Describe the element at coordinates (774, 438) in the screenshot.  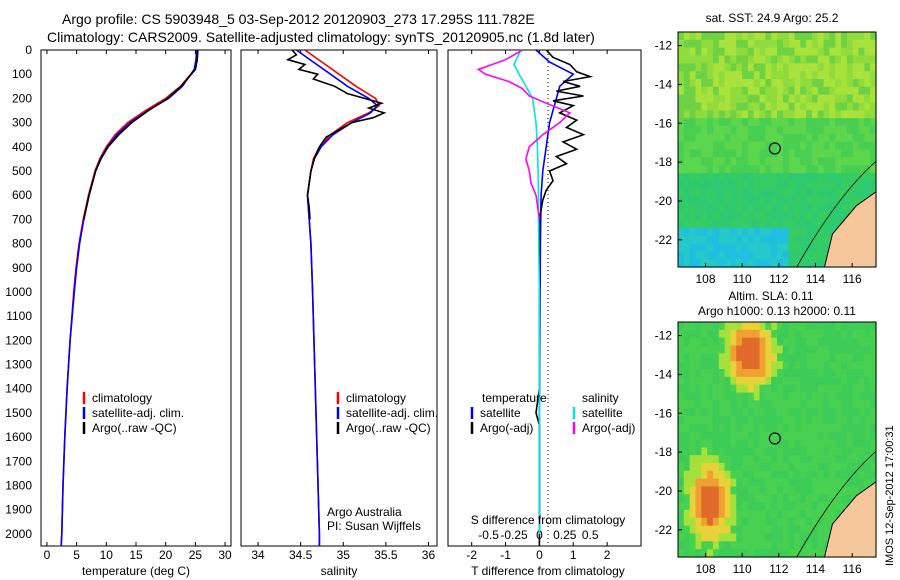
I see `argo-location-marker` at that location.